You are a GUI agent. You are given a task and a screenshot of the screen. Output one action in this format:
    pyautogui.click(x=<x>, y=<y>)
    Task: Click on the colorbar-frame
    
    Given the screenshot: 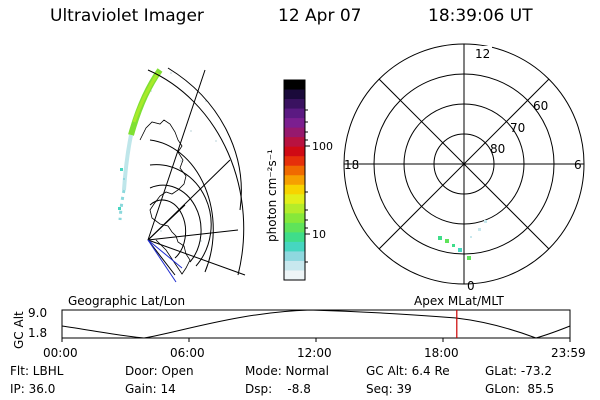 What is the action you would take?
    pyautogui.click(x=294, y=180)
    